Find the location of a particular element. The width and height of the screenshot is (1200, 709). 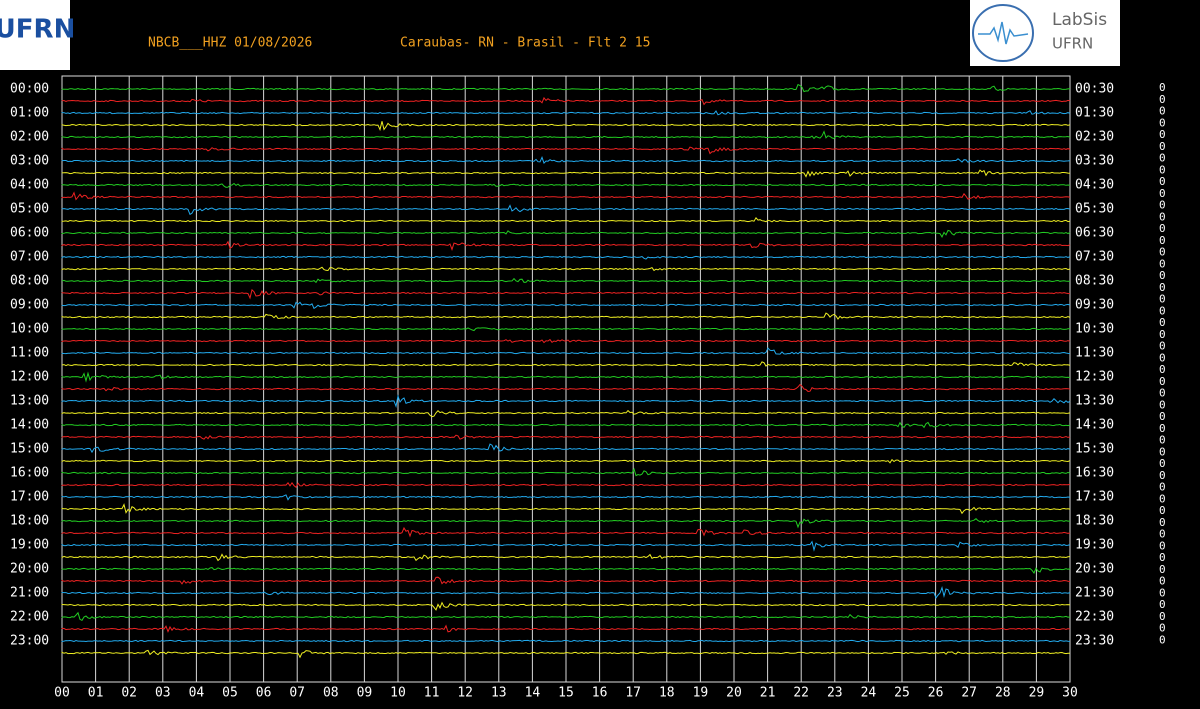

left-time-label: 12:00 is located at coordinates (29, 377).